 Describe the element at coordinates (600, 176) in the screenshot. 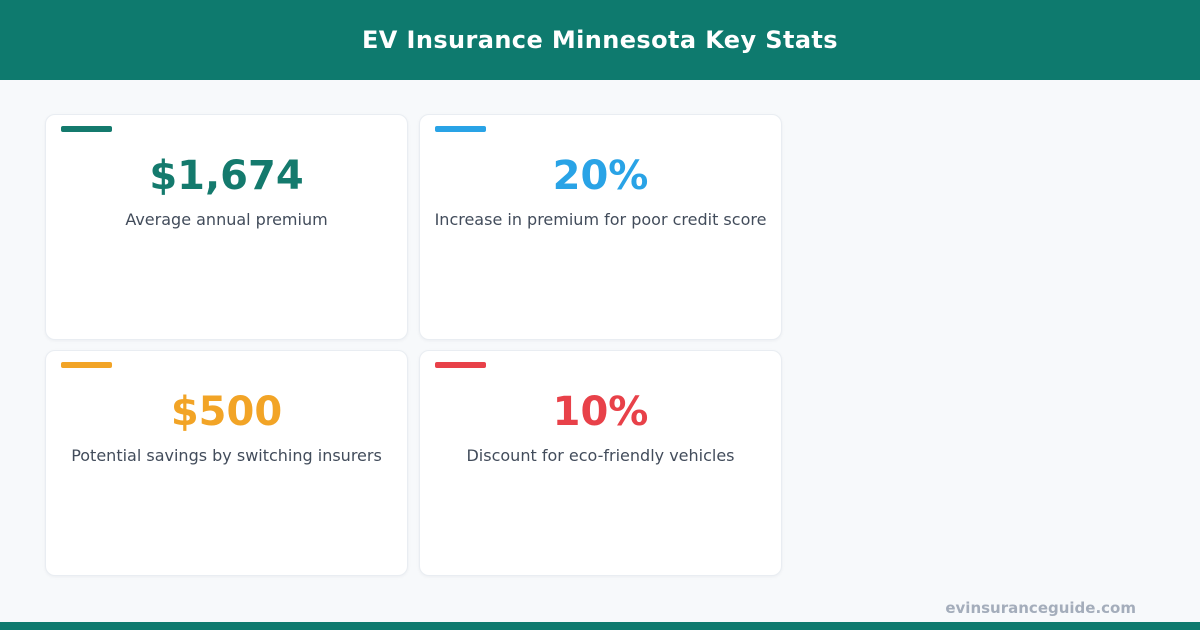

I see `stat-value: 20%` at that location.